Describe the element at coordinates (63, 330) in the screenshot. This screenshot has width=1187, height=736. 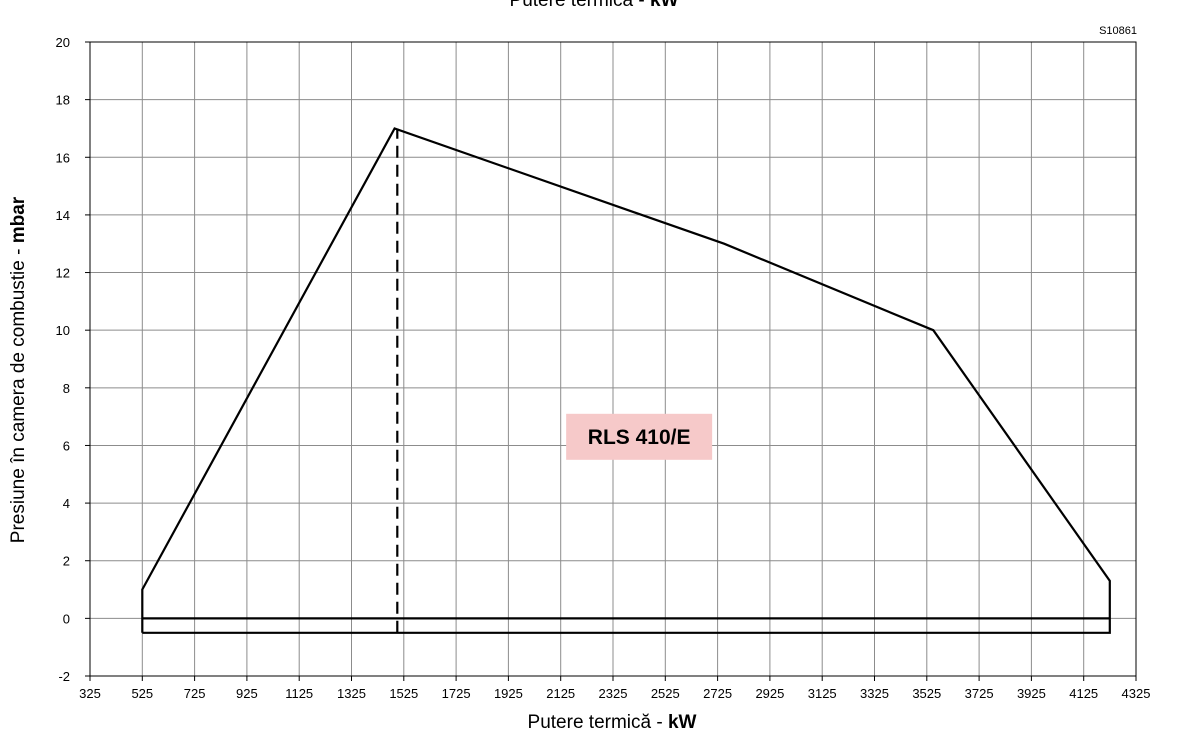
I see `y-tick-label: 10` at that location.